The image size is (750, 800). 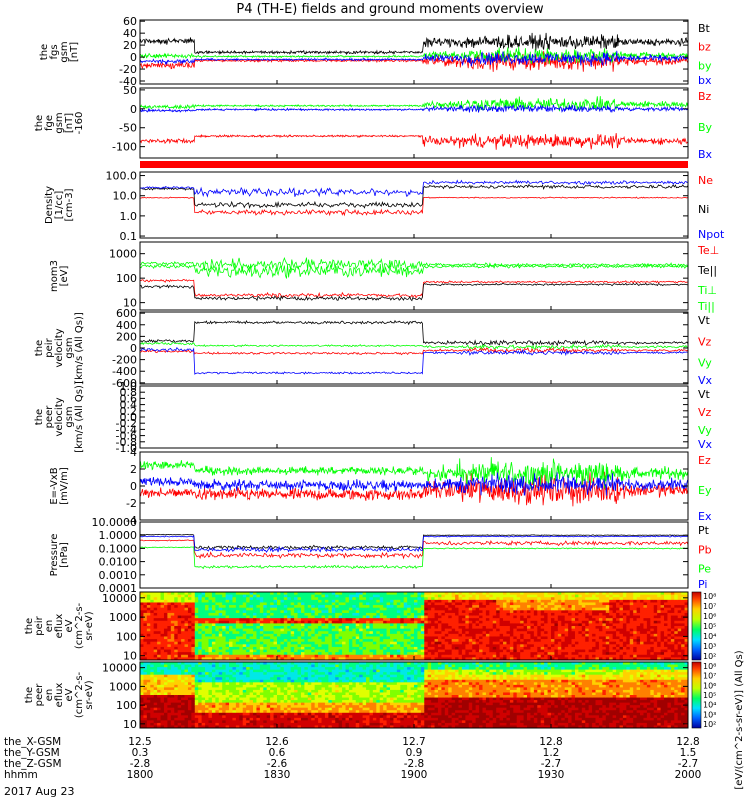 I want to click on y-tick-label: 50, so click(x=130, y=90).